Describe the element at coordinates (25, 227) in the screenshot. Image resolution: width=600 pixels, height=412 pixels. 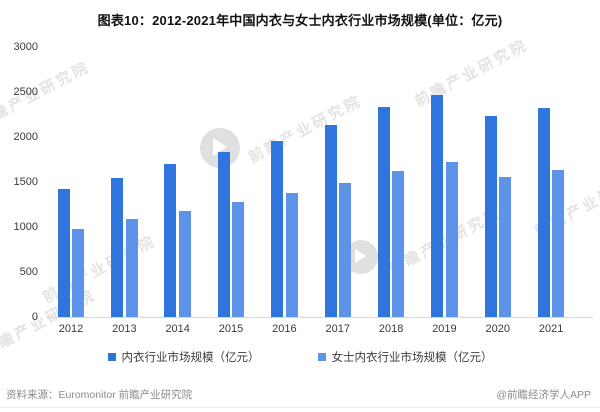
I see `y-tick-label: 1000` at that location.